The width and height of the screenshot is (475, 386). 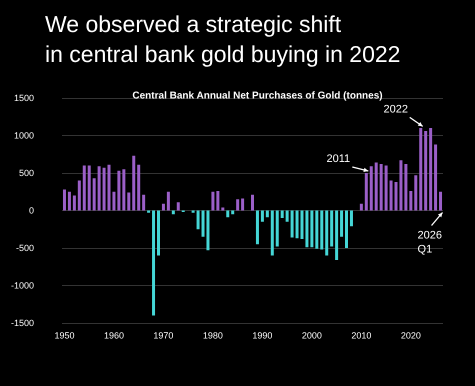 What do you see at coordinates (410, 335) in the screenshot?
I see `x-tick-label: 2020` at bounding box center [410, 335].